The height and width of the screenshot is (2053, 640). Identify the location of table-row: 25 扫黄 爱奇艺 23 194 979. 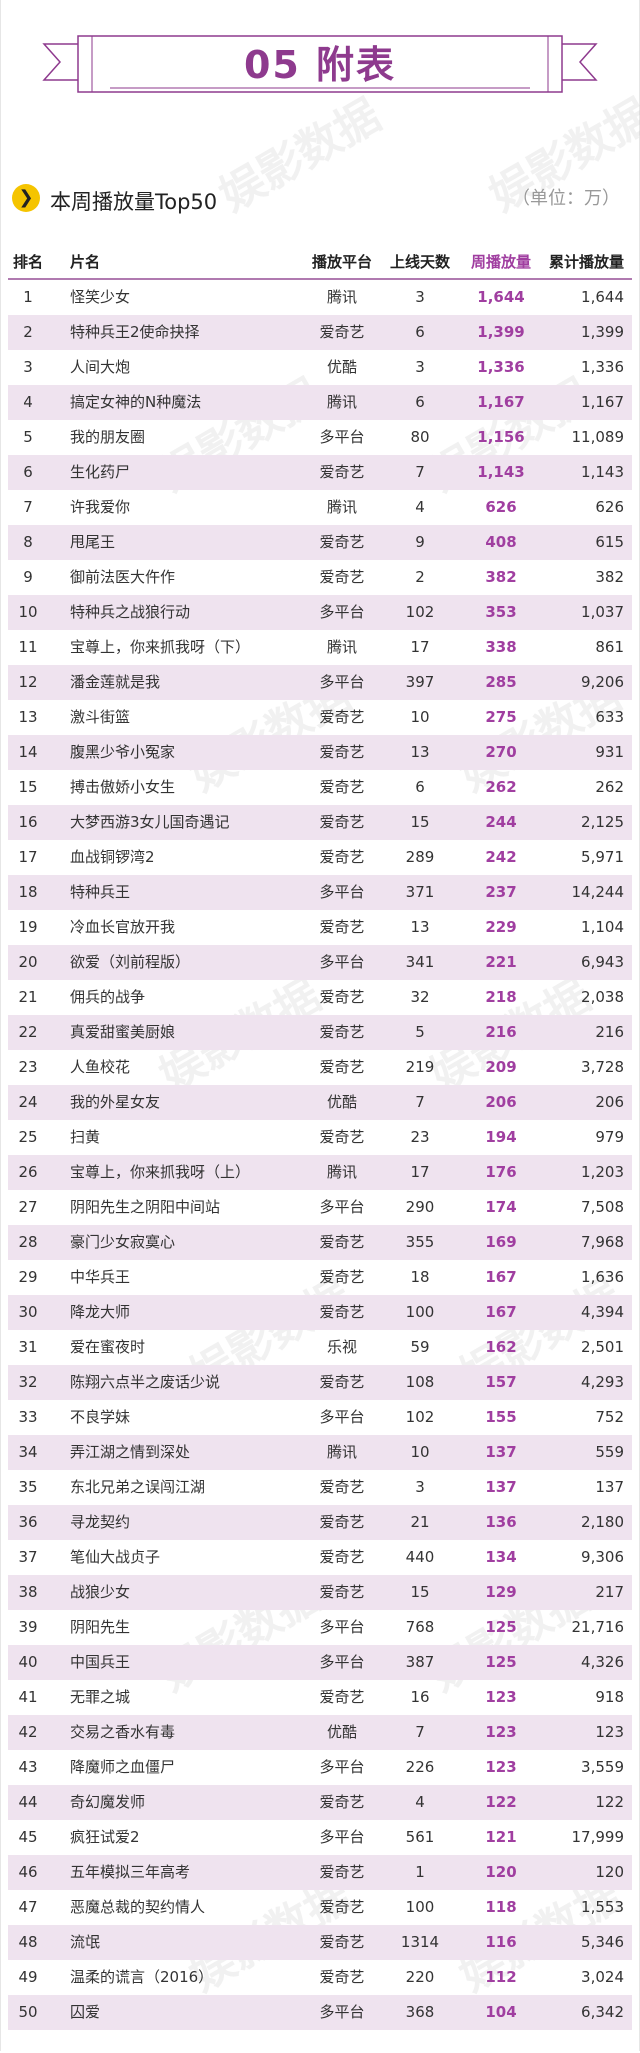
(320, 1137).